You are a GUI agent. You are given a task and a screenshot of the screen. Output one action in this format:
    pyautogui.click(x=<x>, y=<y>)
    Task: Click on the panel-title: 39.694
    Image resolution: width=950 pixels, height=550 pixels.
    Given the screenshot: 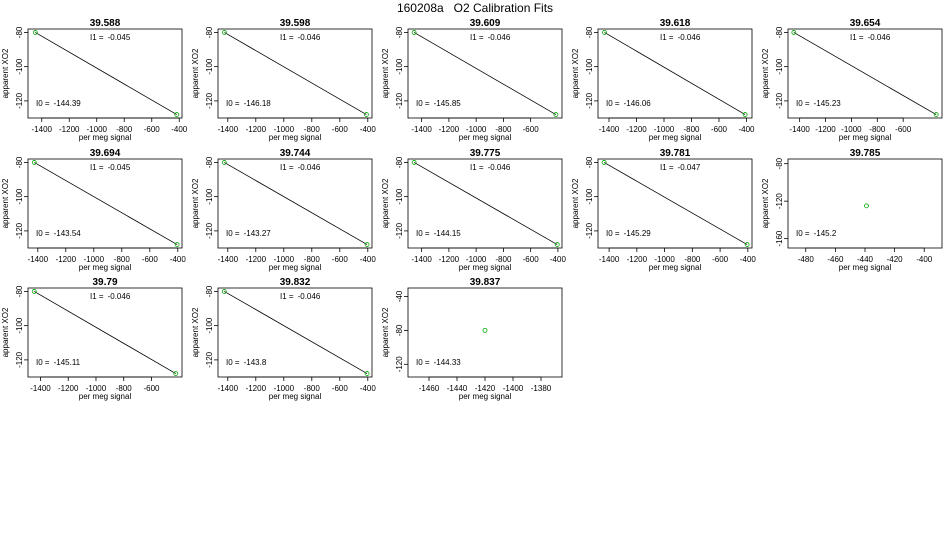 What is the action you would take?
    pyautogui.click(x=105, y=153)
    